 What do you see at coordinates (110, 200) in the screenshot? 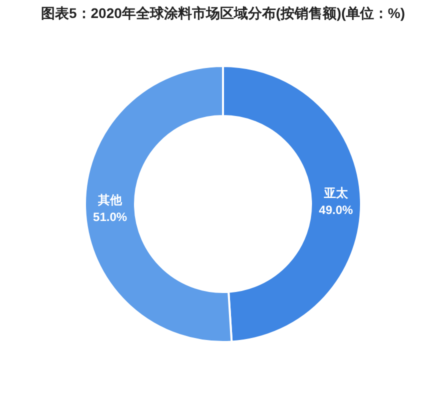
I see `slice-label: 其他` at bounding box center [110, 200].